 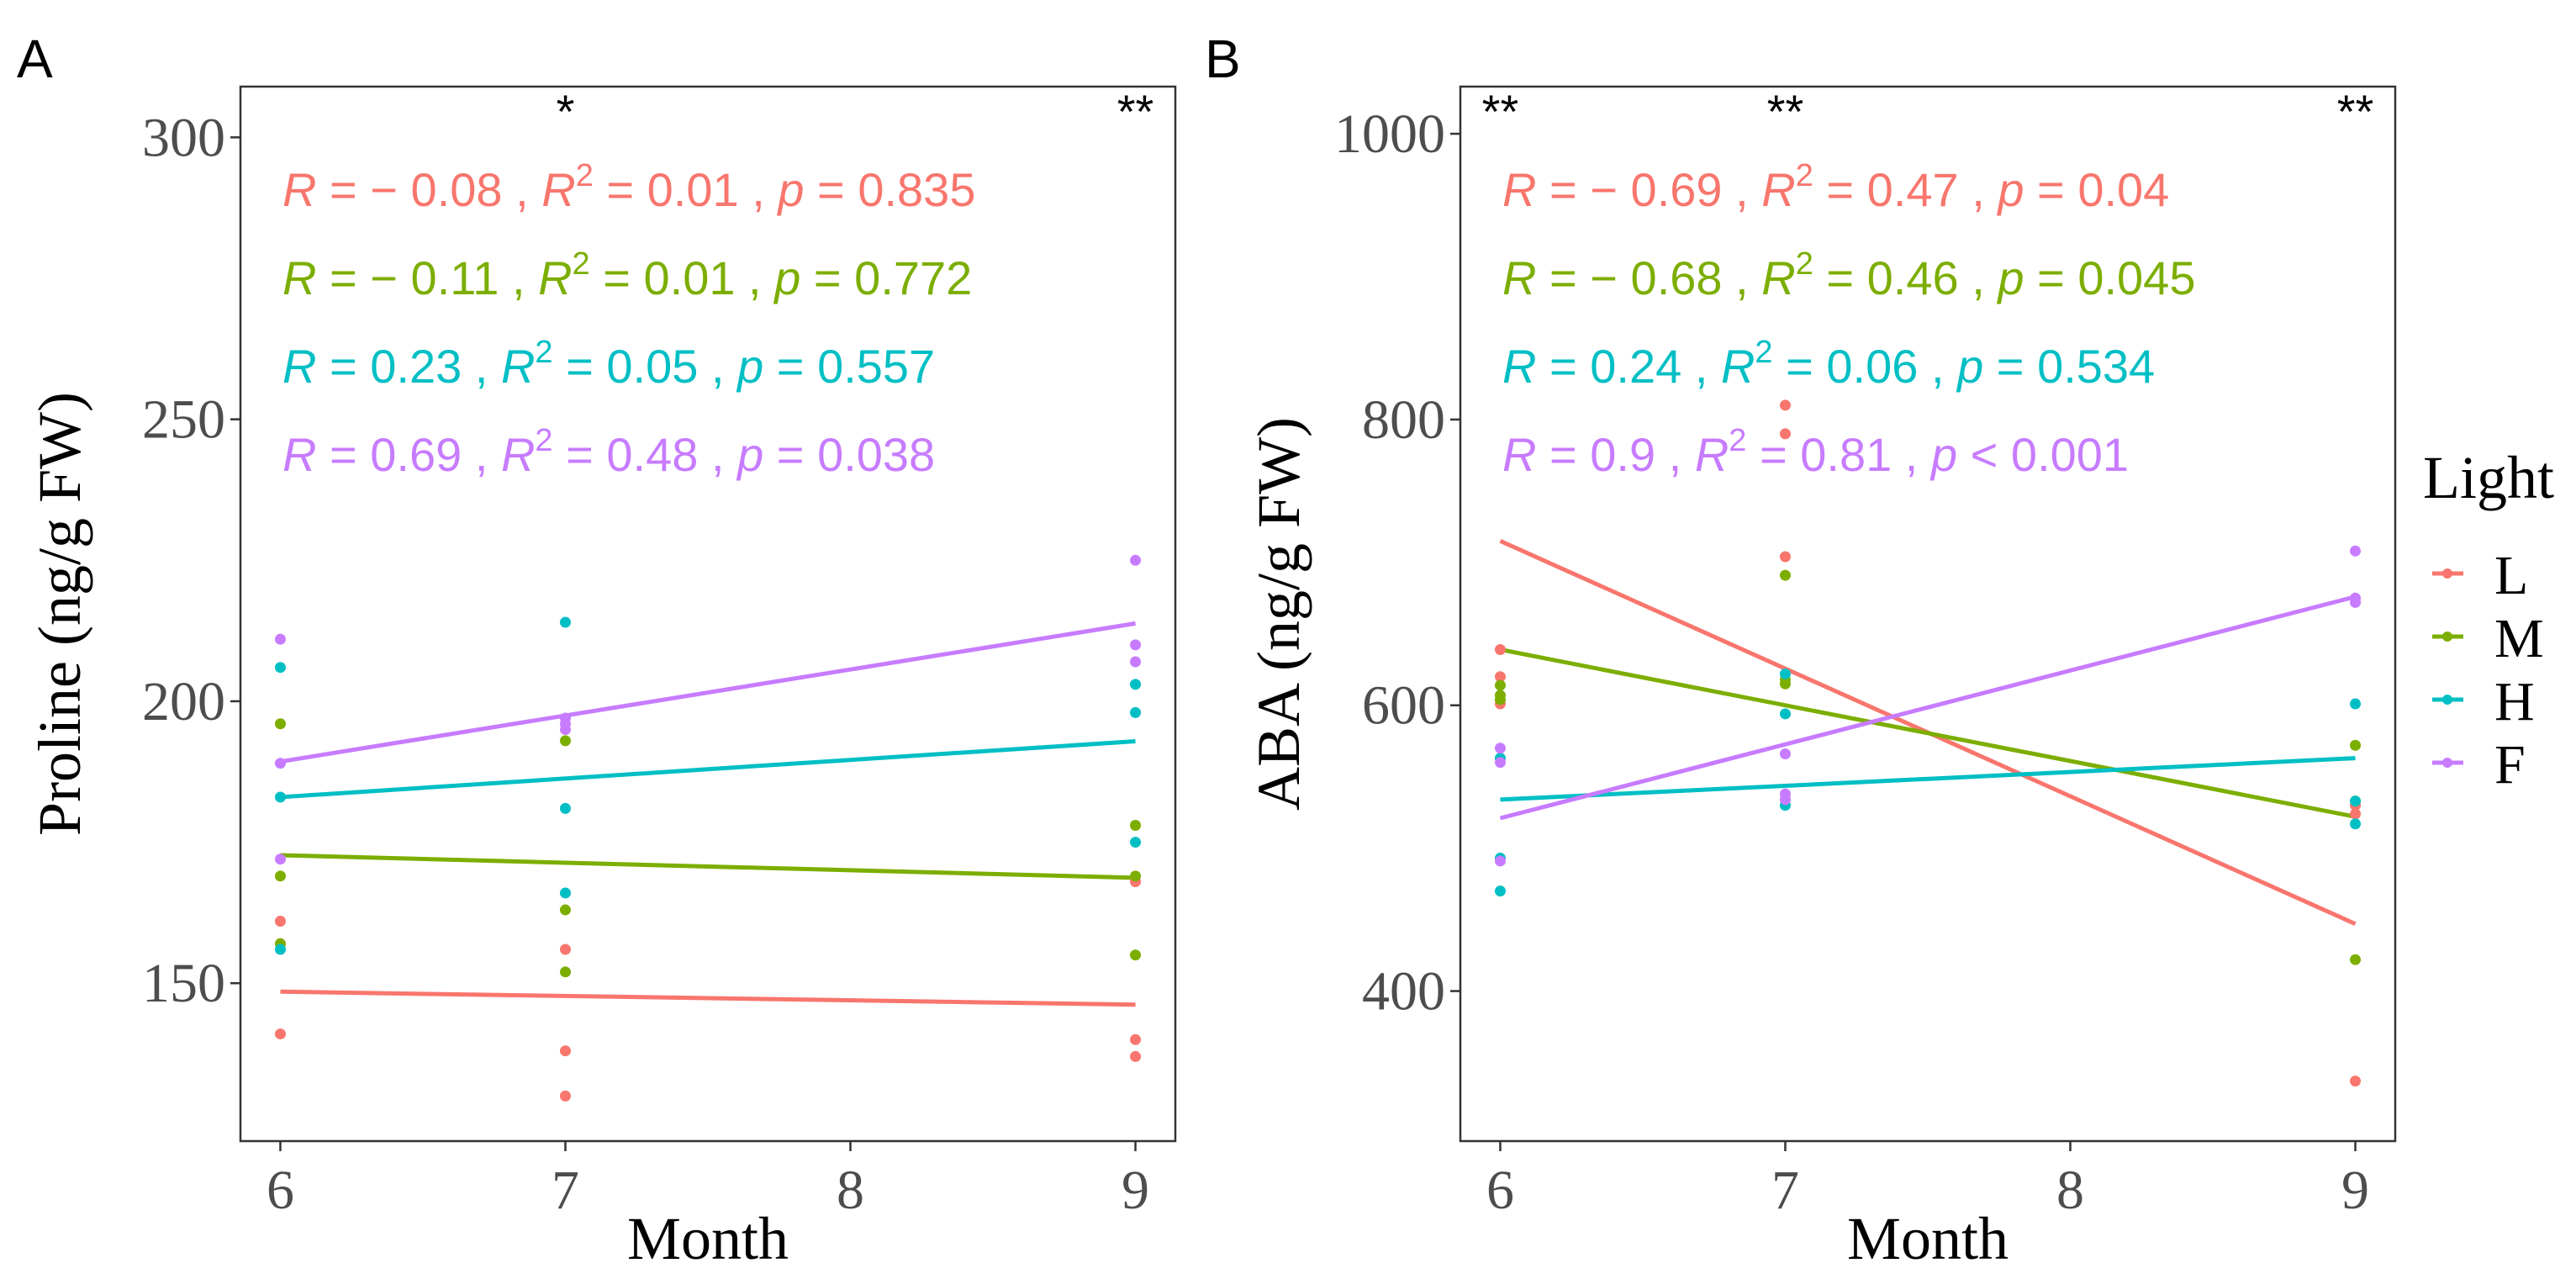 What do you see at coordinates (1278, 614) in the screenshot?
I see `y-axis-title: ABA (ng/g FW)` at bounding box center [1278, 614].